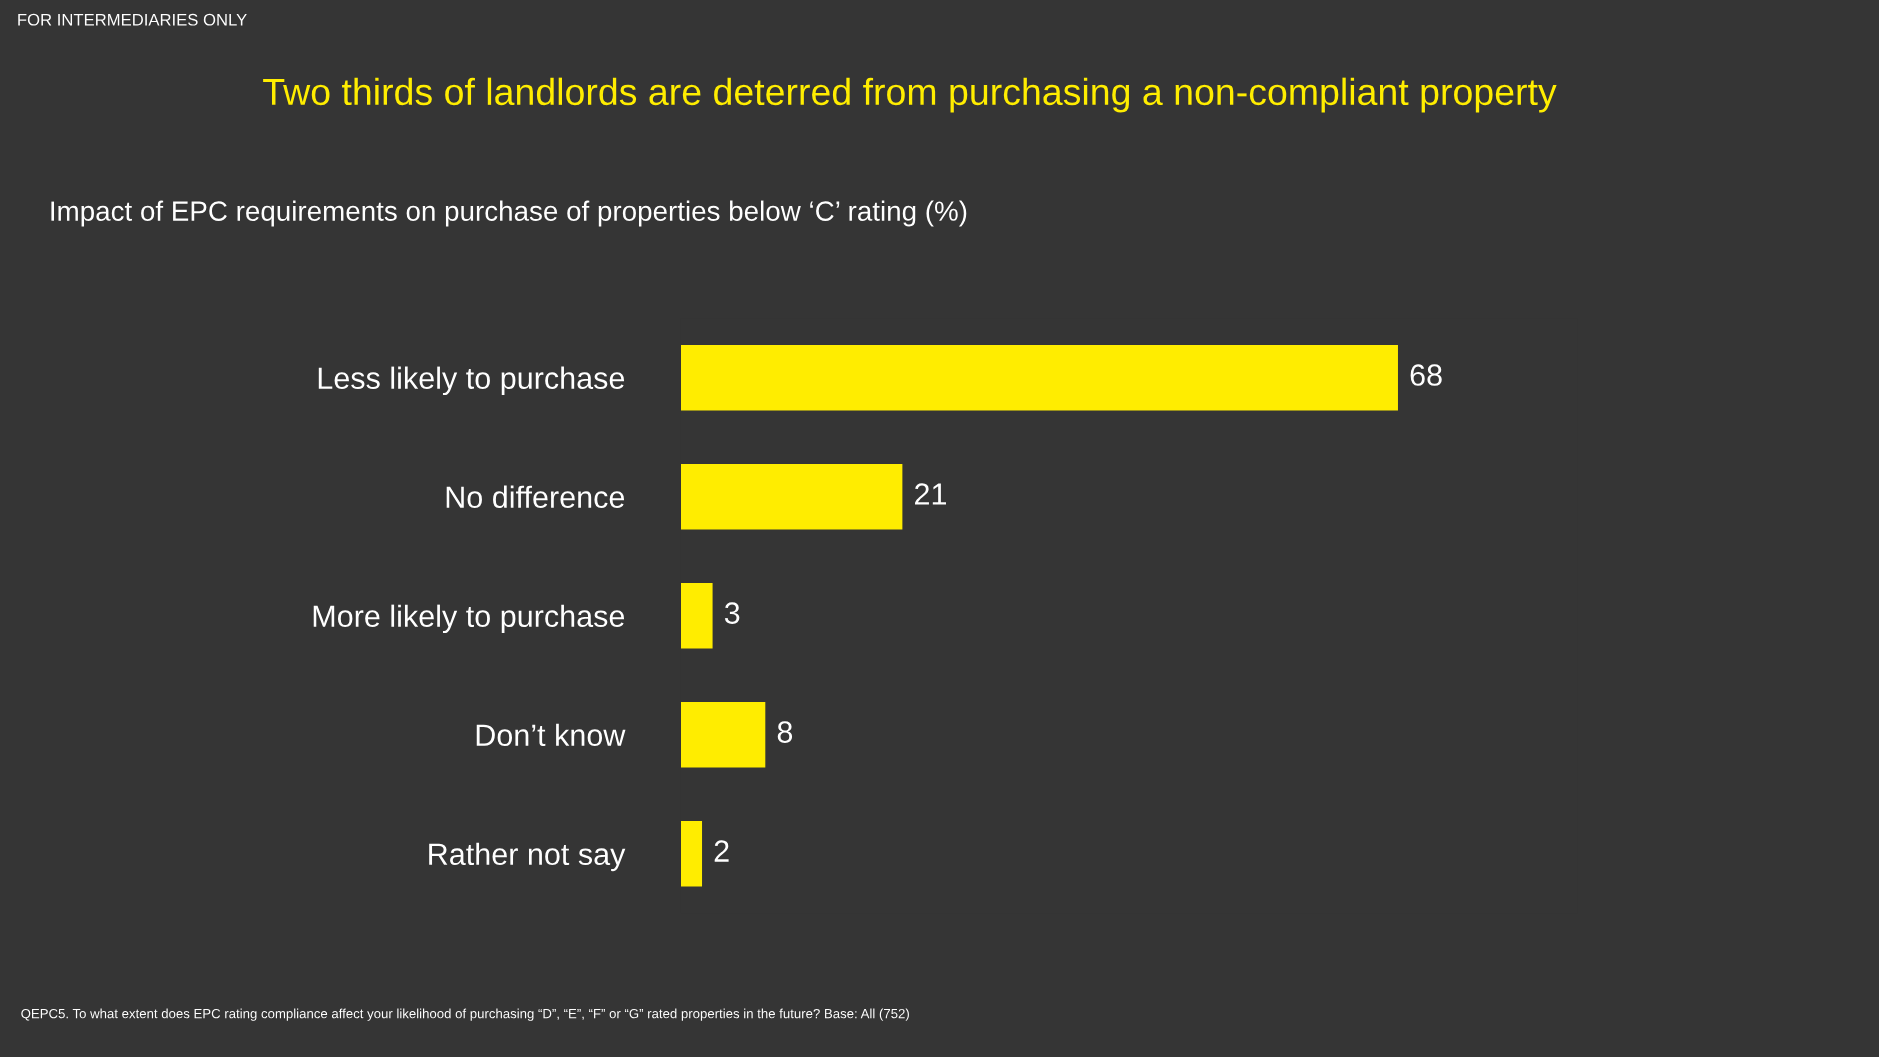  What do you see at coordinates (535, 497) in the screenshot?
I see `y-tick-label: No difference` at bounding box center [535, 497].